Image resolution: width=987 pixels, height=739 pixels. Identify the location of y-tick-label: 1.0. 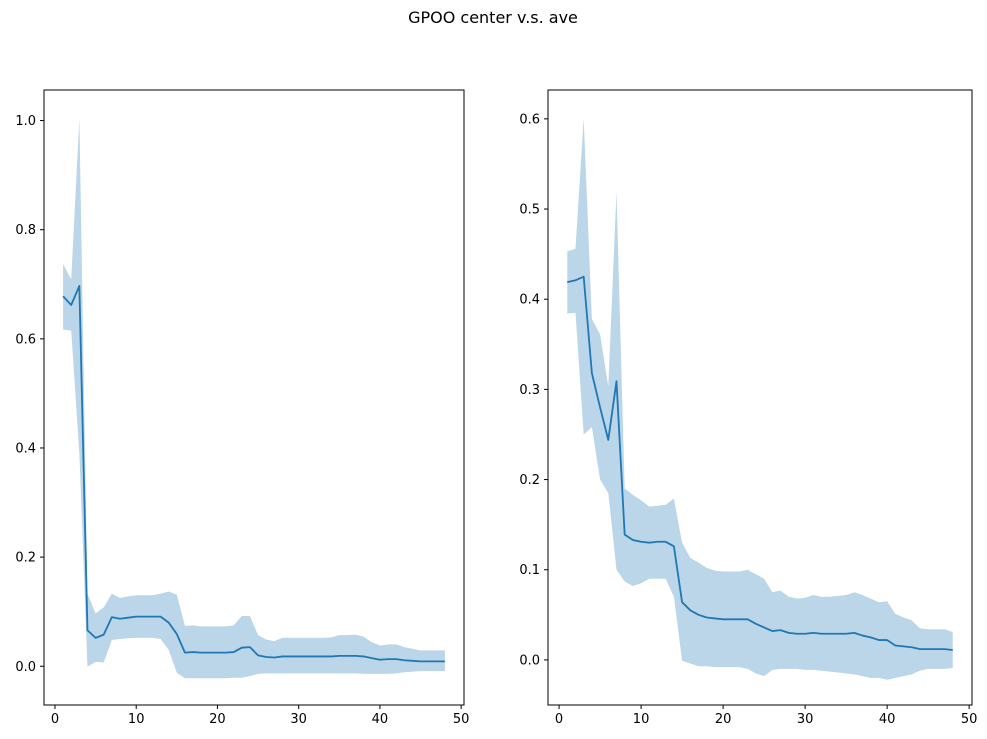
(25, 121).